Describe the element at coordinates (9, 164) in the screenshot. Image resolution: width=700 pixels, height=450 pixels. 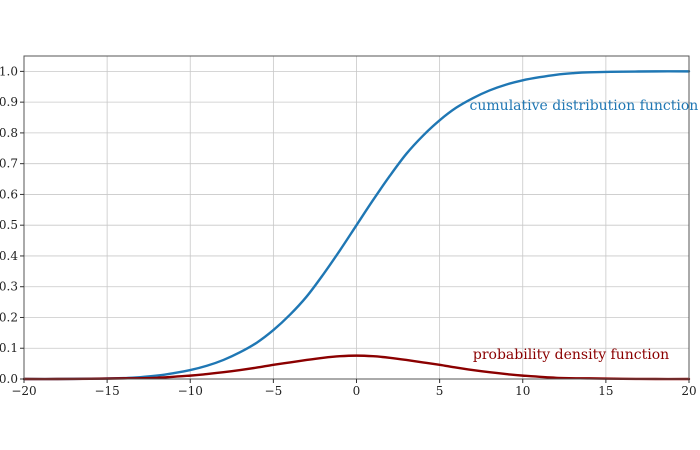
I see `y-tick-label: 0.7` at that location.